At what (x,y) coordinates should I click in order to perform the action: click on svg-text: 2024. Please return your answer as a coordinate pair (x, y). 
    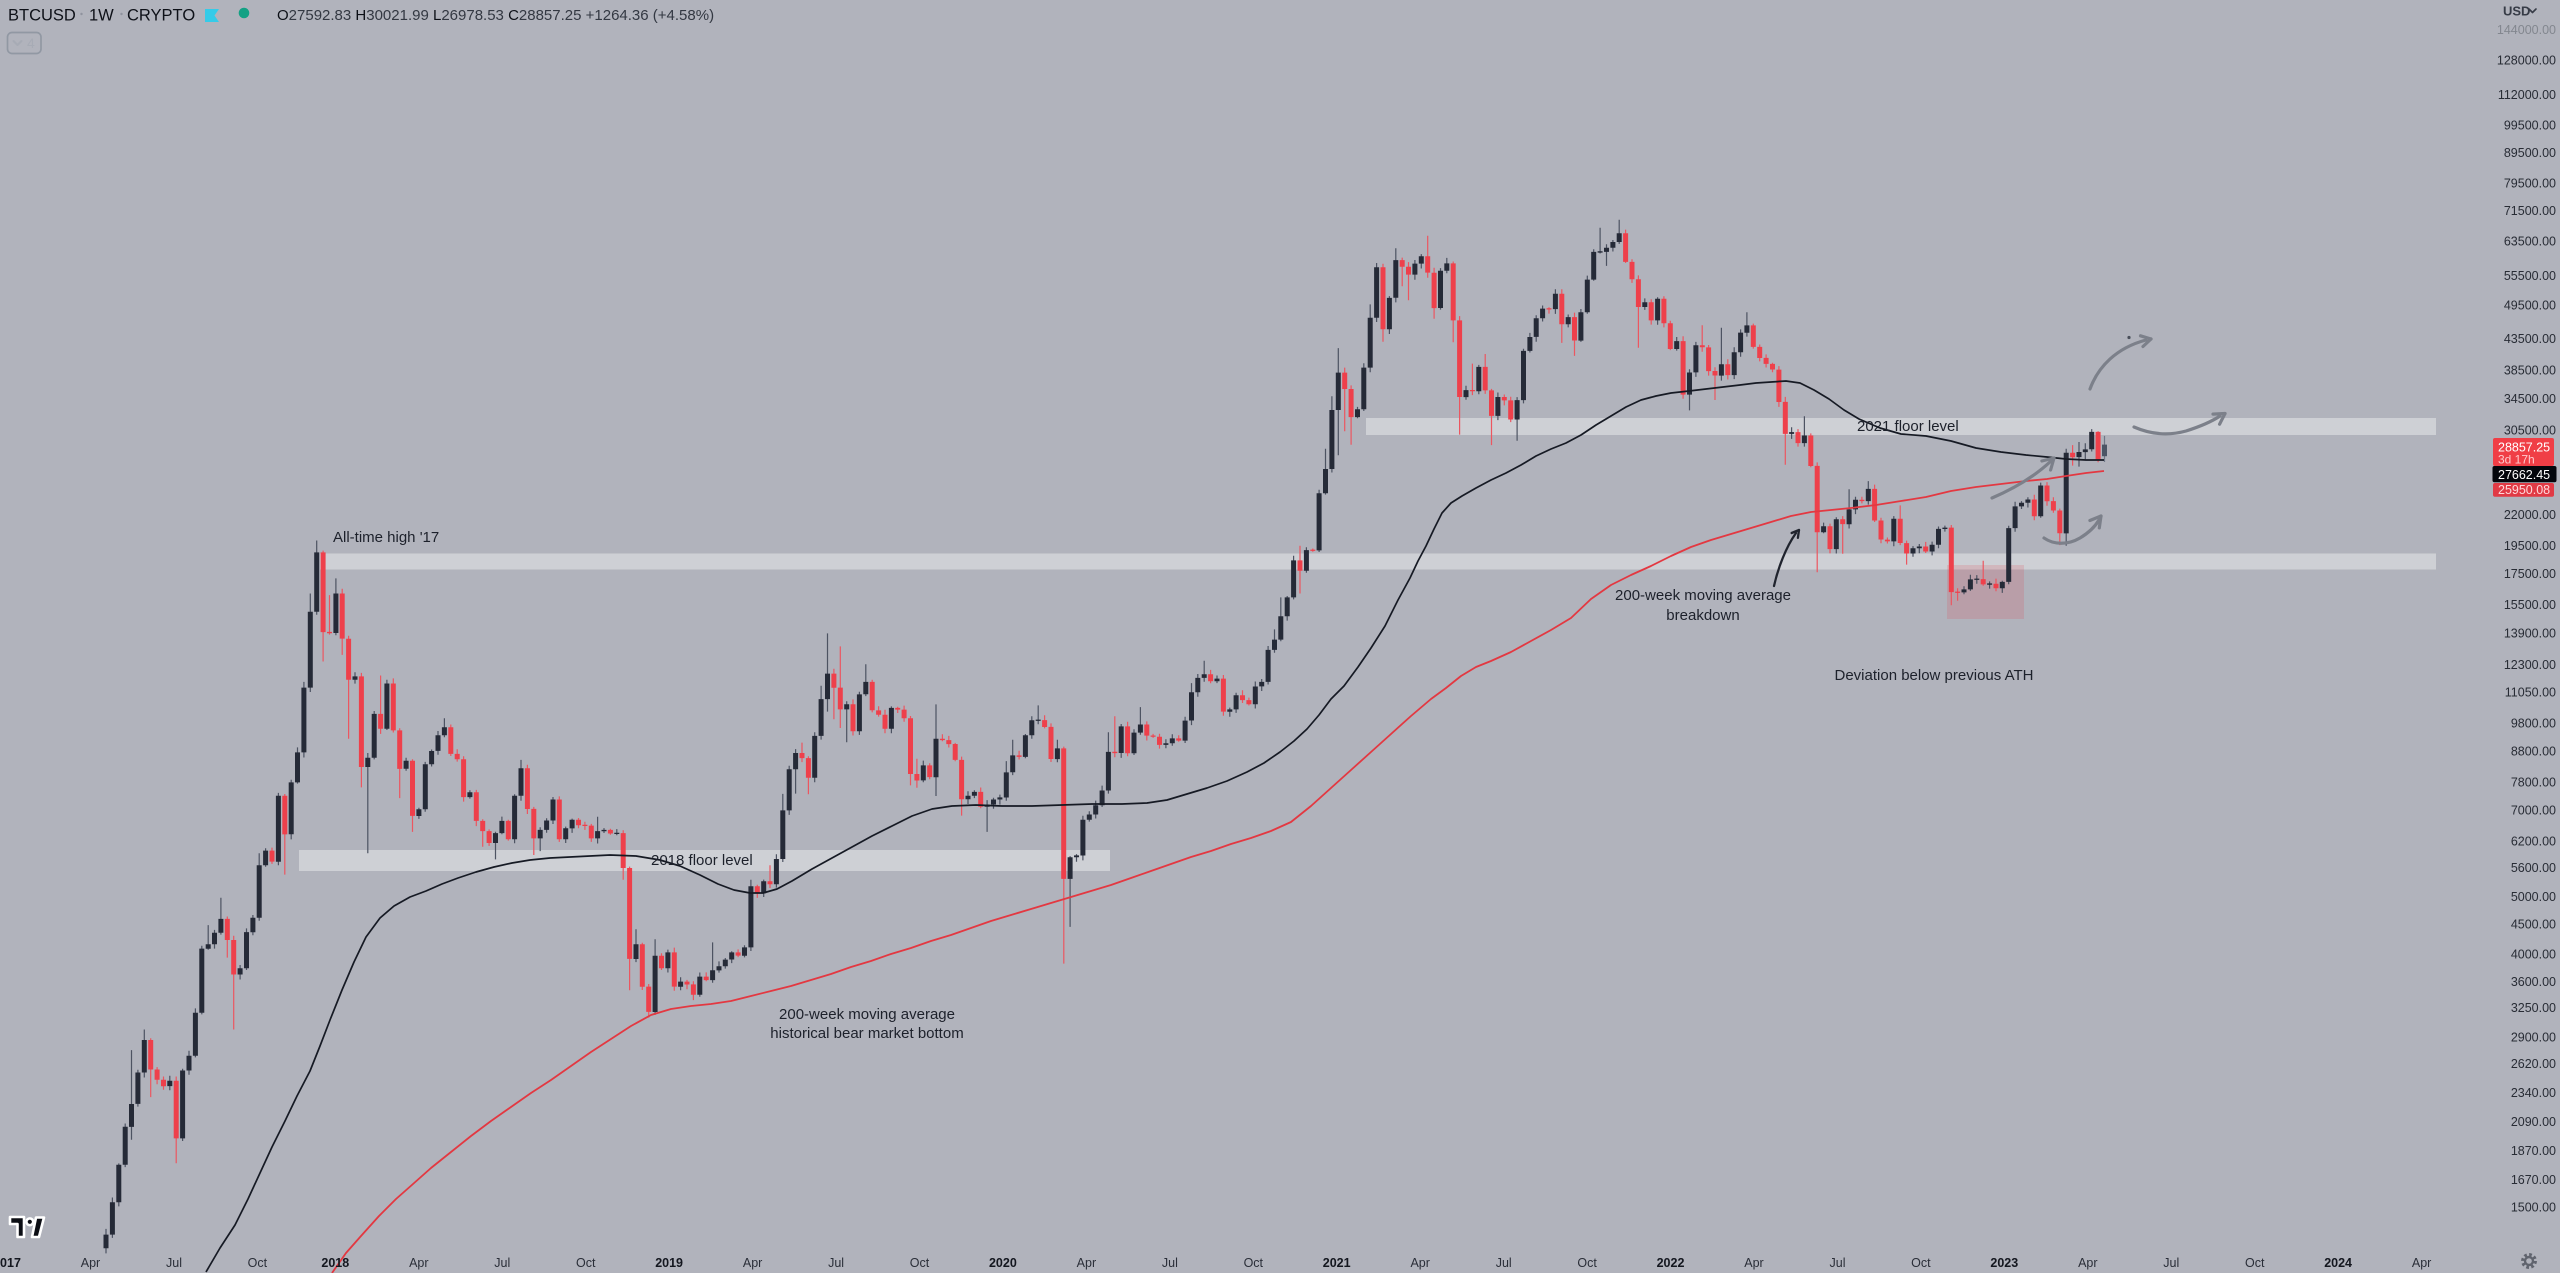
    Looking at the image, I should click on (2338, 1263).